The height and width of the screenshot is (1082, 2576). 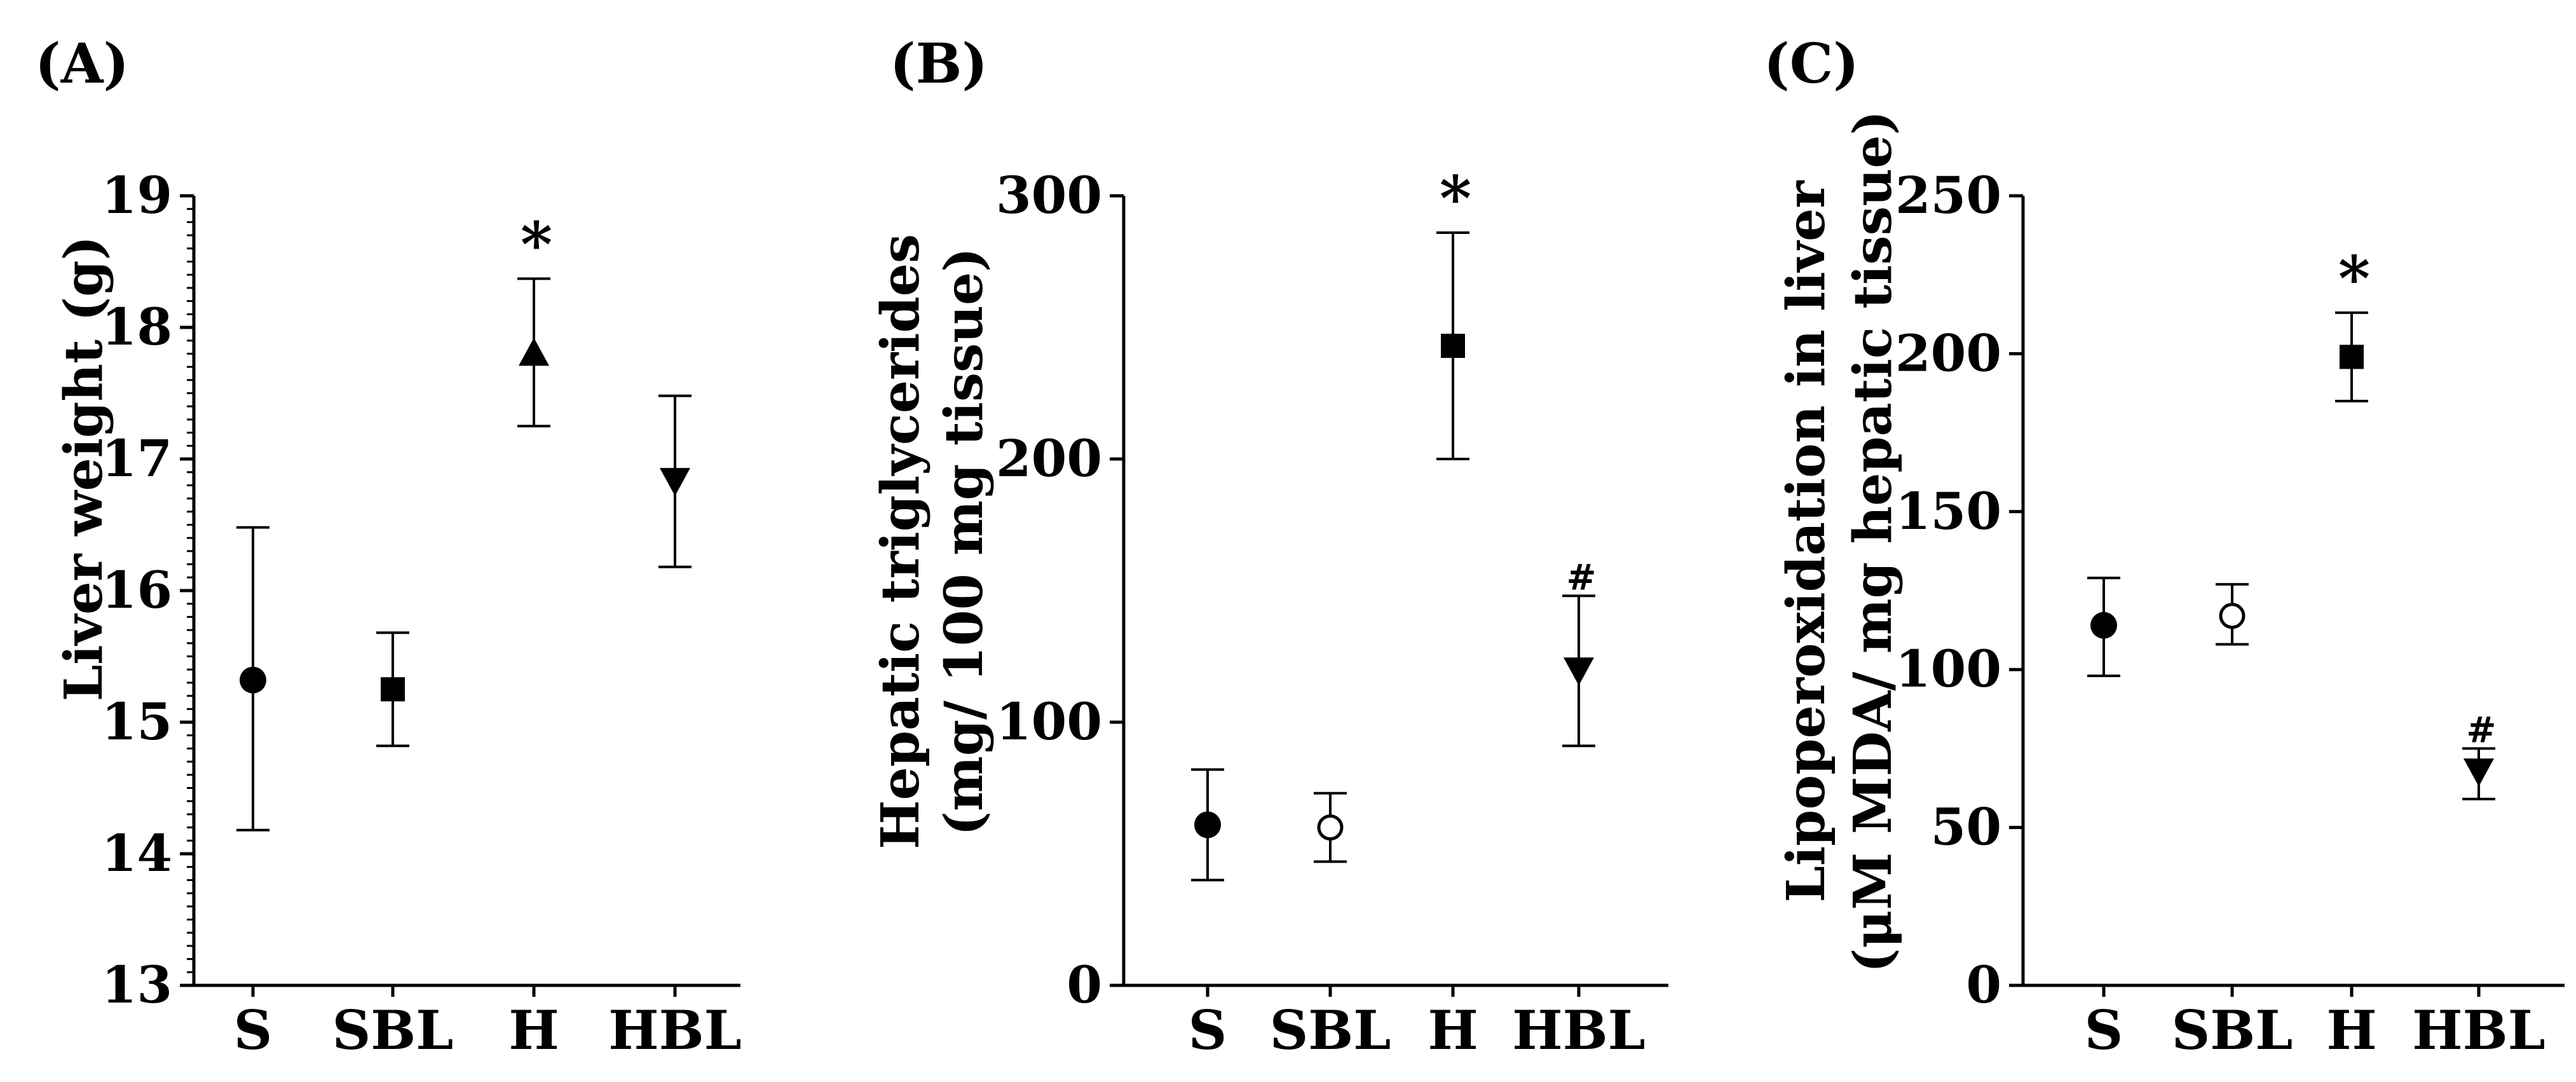 What do you see at coordinates (82, 64) in the screenshot?
I see `panel-a-label: (A)` at bounding box center [82, 64].